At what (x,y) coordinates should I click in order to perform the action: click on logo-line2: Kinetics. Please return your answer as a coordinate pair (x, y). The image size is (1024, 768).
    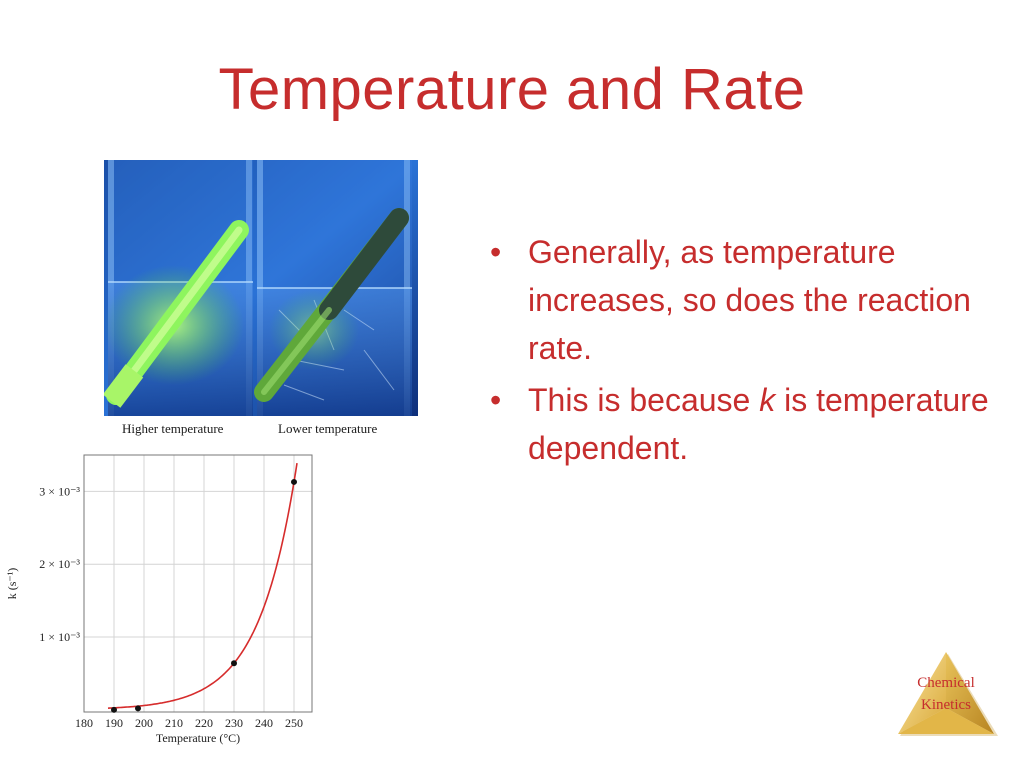
    Looking at the image, I should click on (946, 705).